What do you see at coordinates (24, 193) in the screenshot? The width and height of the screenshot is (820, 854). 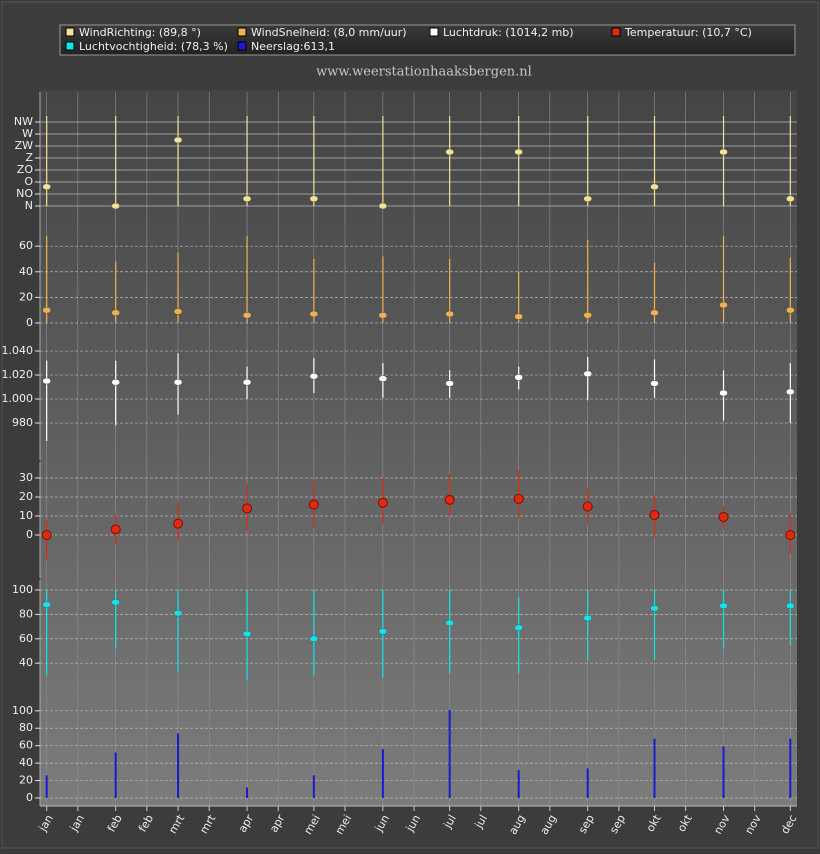 I see `y-tick-label: NO` at bounding box center [24, 193].